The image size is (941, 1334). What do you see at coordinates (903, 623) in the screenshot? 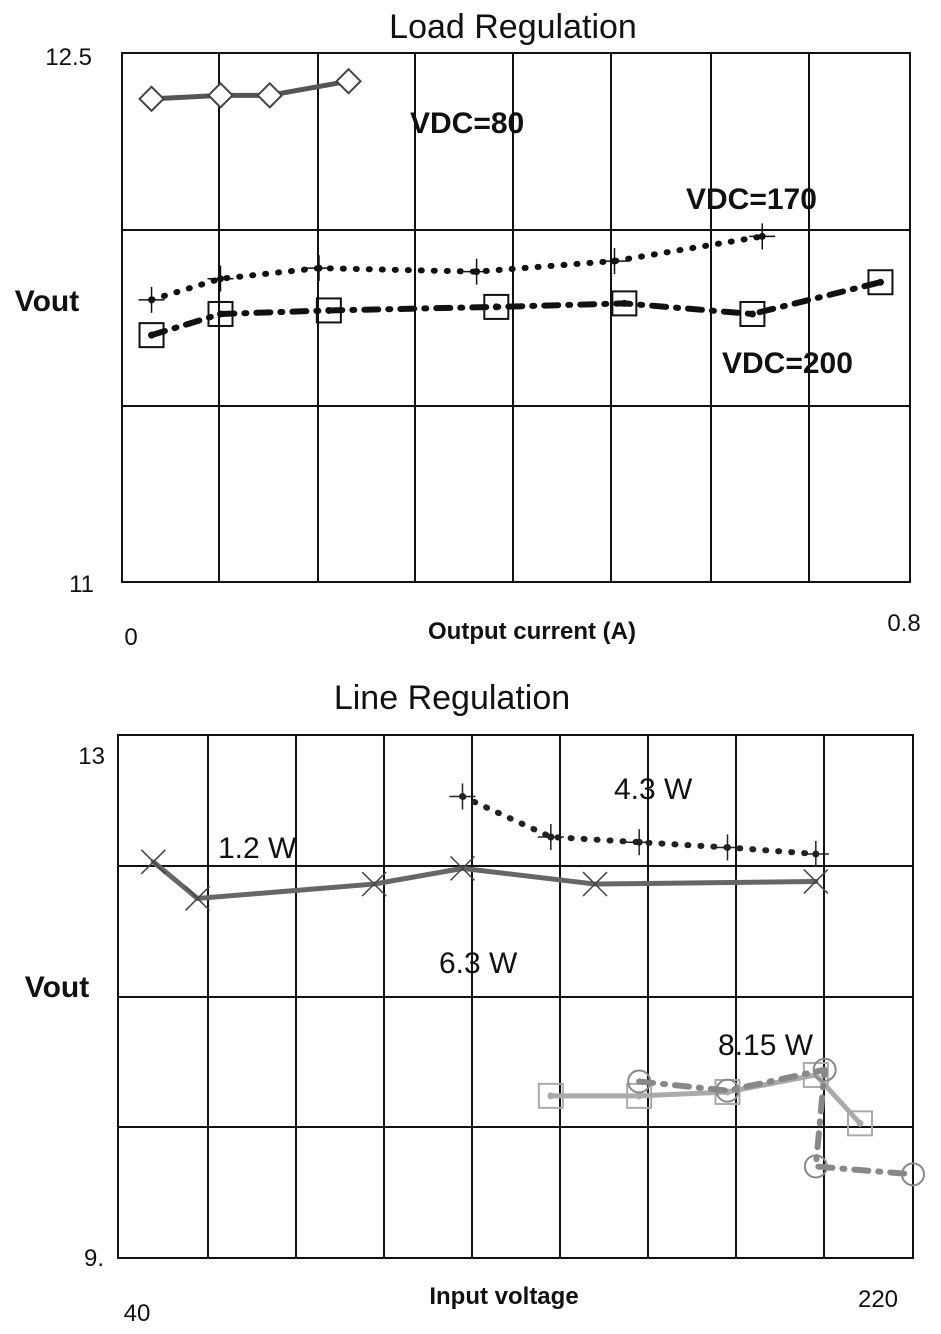
I see `load-x-tick-right: 0.8` at bounding box center [903, 623].